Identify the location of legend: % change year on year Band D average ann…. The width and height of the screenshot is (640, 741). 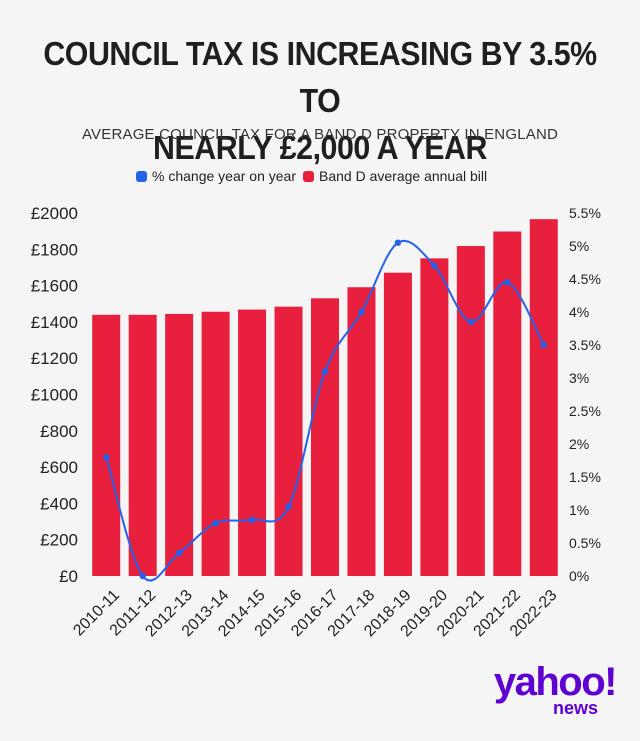
(311, 176).